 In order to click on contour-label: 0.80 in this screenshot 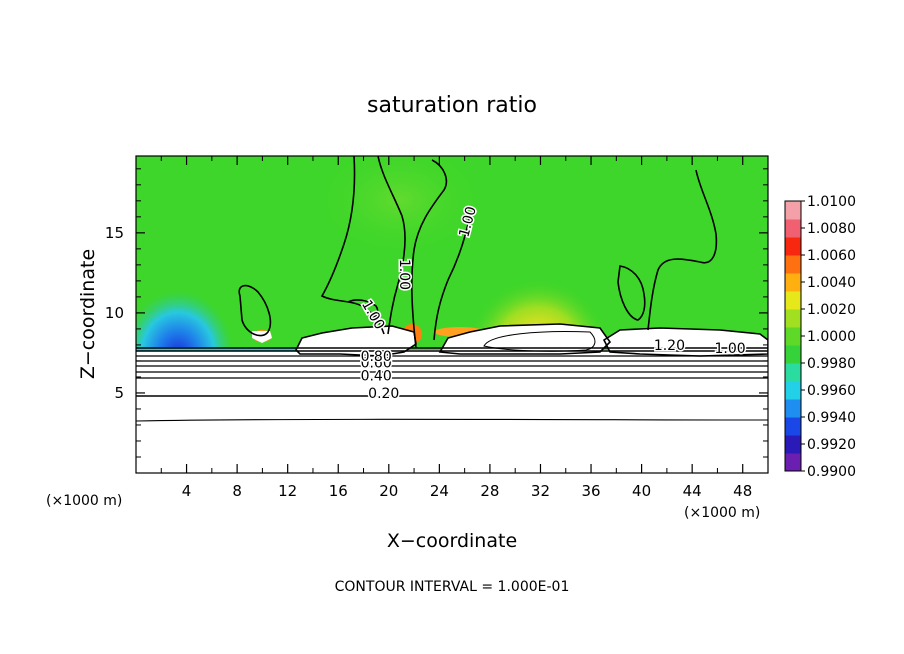, I will do `click(376, 357)`.